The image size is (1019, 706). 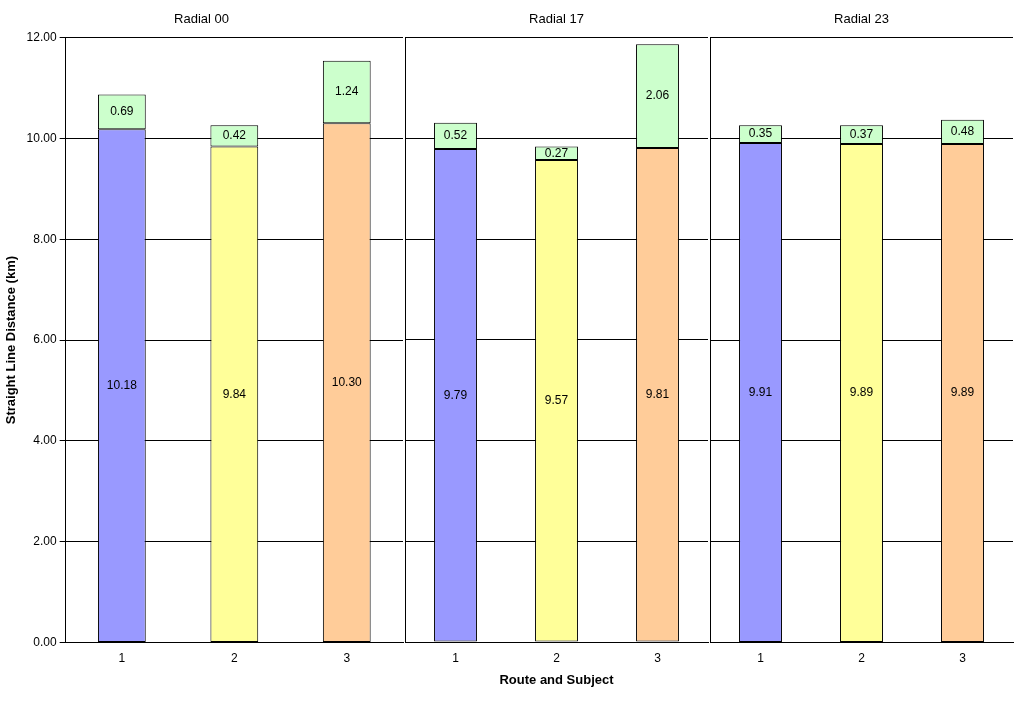 I want to click on data-label: 9.81, so click(x=657, y=394).